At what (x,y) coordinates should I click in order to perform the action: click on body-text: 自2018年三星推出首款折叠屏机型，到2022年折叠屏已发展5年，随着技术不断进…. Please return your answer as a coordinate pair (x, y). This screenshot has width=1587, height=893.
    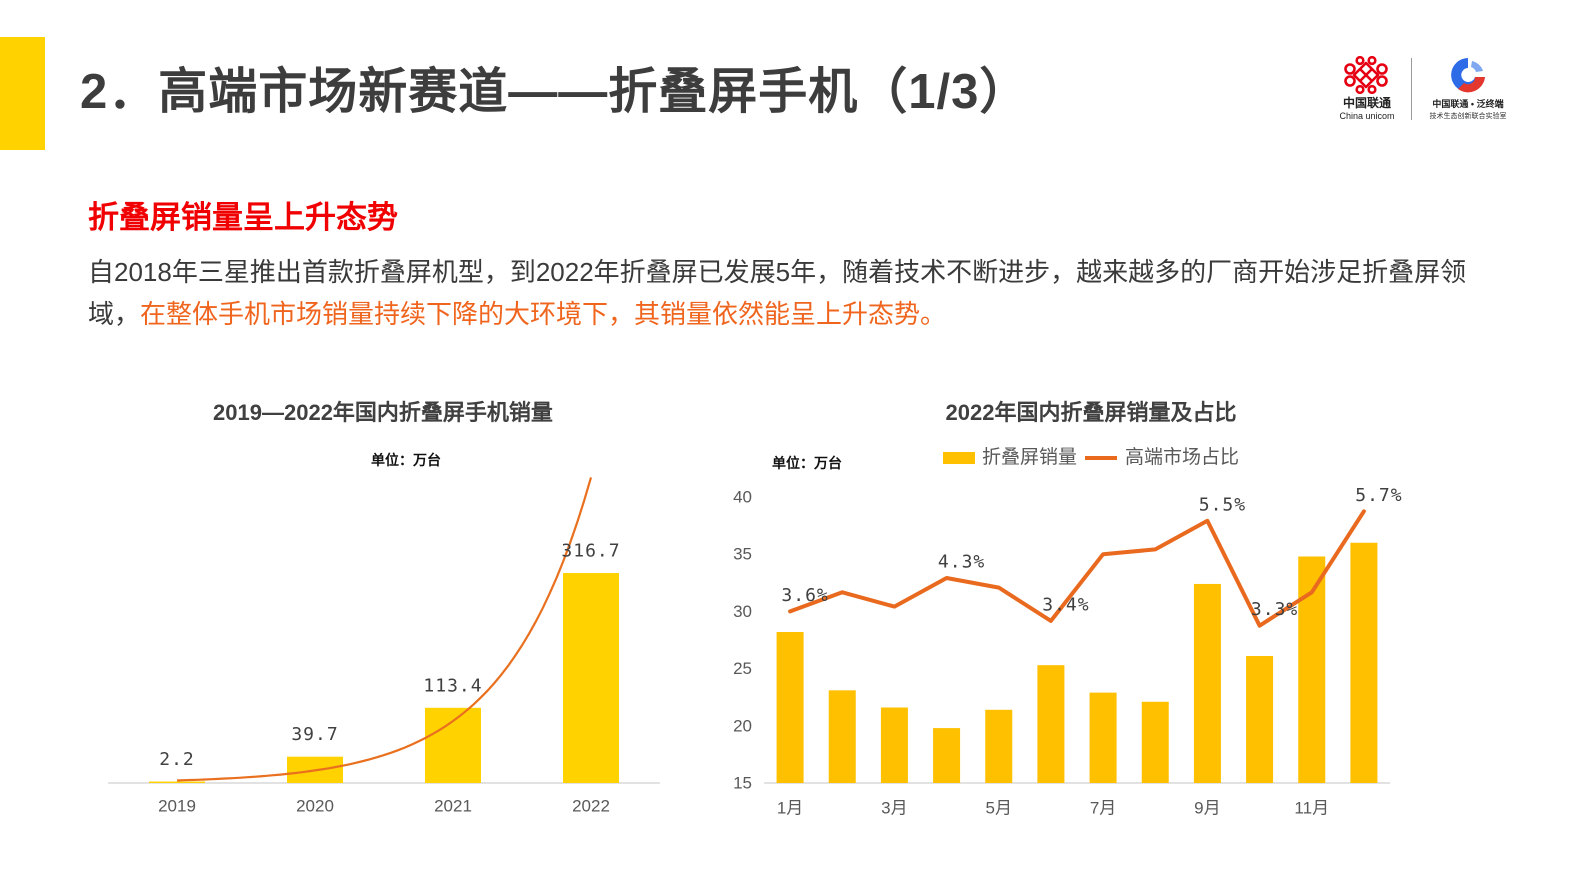
    Looking at the image, I should click on (777, 293).